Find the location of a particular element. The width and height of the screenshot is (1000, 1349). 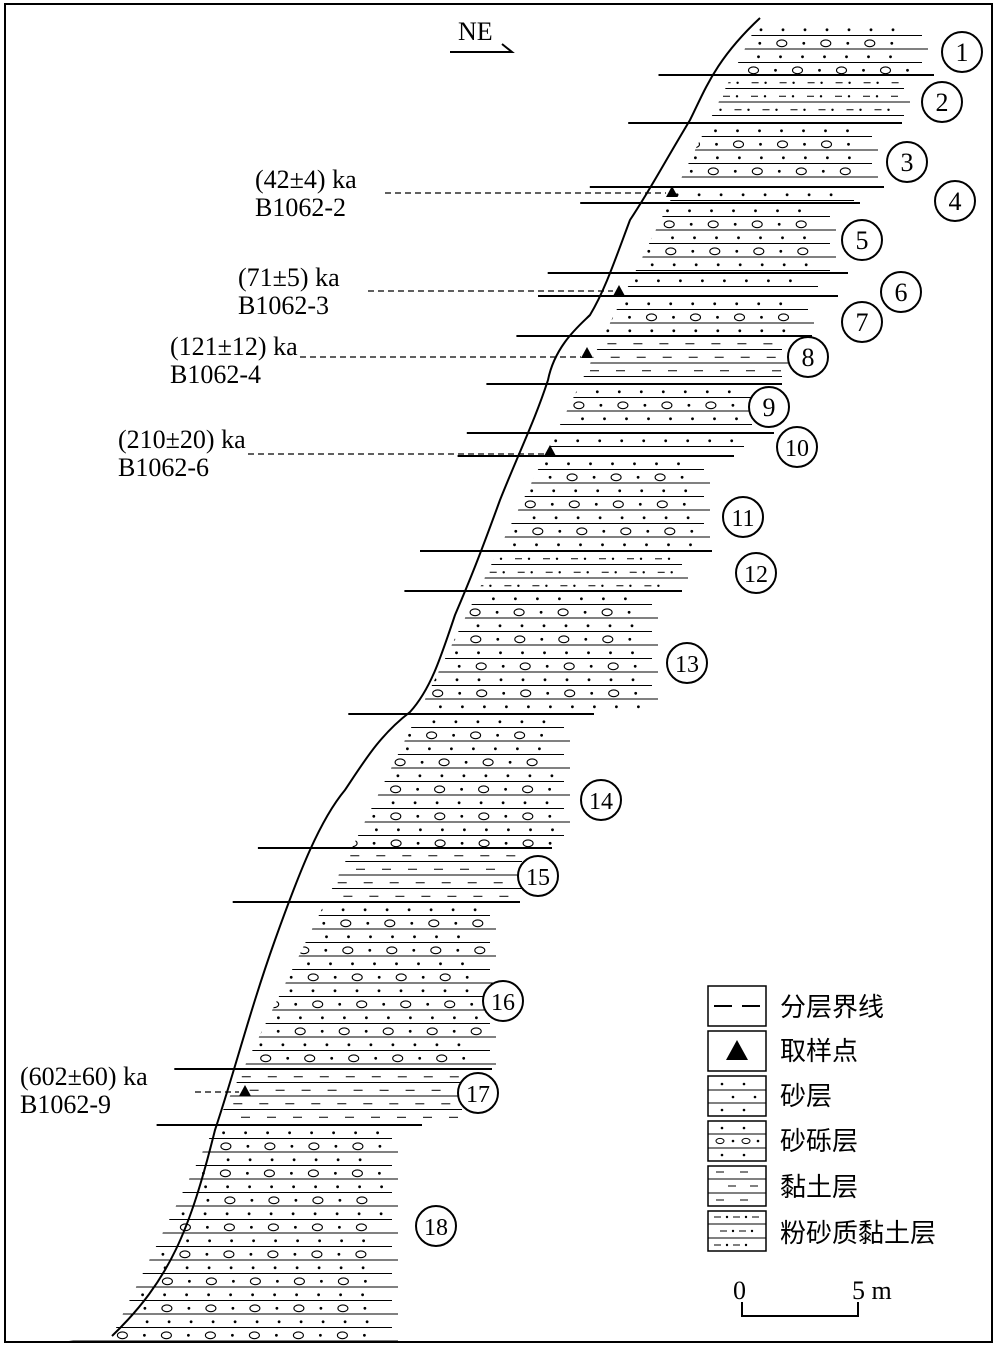

layer-11-fill is located at coordinates (355, 504).